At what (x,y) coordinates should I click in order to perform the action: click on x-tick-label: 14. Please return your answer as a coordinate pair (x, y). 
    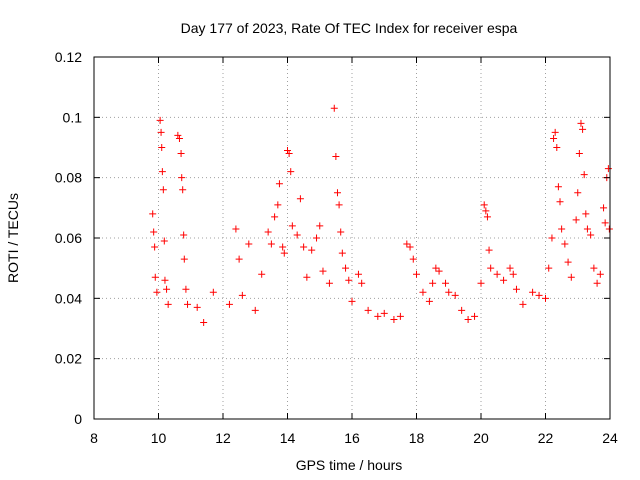
    Looking at the image, I should click on (288, 438).